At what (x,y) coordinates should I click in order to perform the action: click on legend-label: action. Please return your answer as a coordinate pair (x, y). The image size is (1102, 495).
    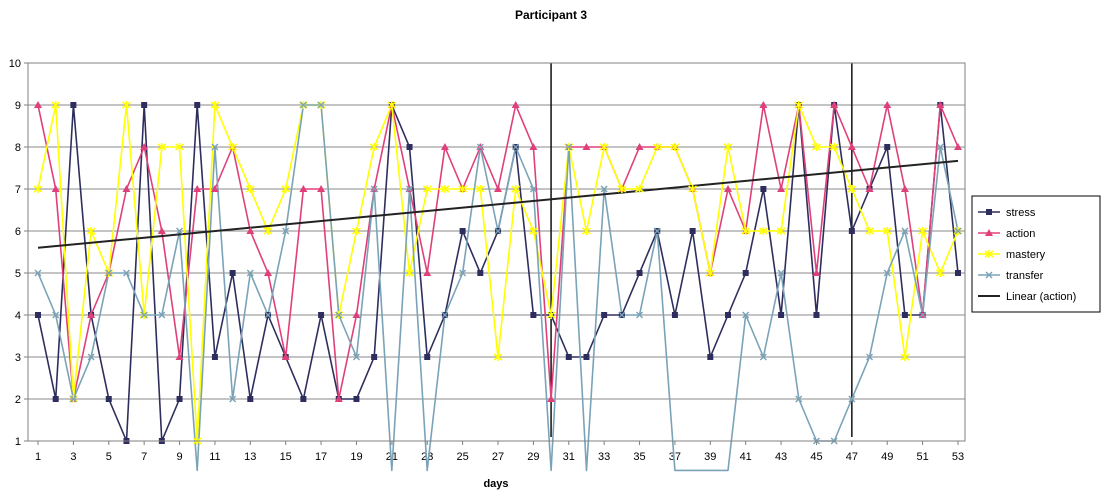
    Looking at the image, I should click on (1020, 234).